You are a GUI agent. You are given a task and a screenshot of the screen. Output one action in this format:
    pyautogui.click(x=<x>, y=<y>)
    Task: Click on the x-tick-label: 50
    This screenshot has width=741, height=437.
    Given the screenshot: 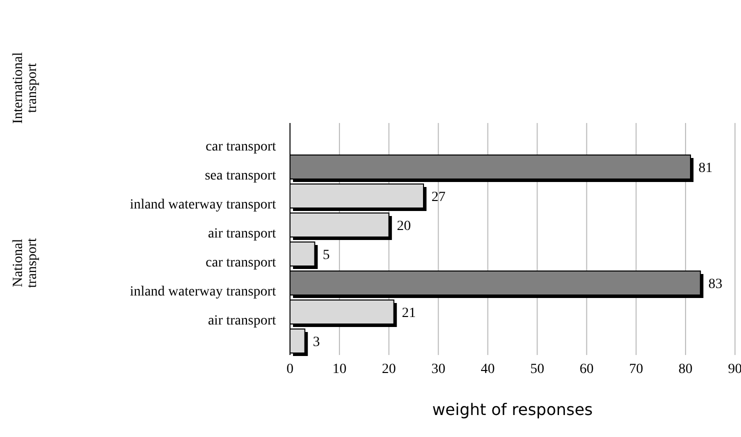 What is the action you would take?
    pyautogui.click(x=537, y=369)
    